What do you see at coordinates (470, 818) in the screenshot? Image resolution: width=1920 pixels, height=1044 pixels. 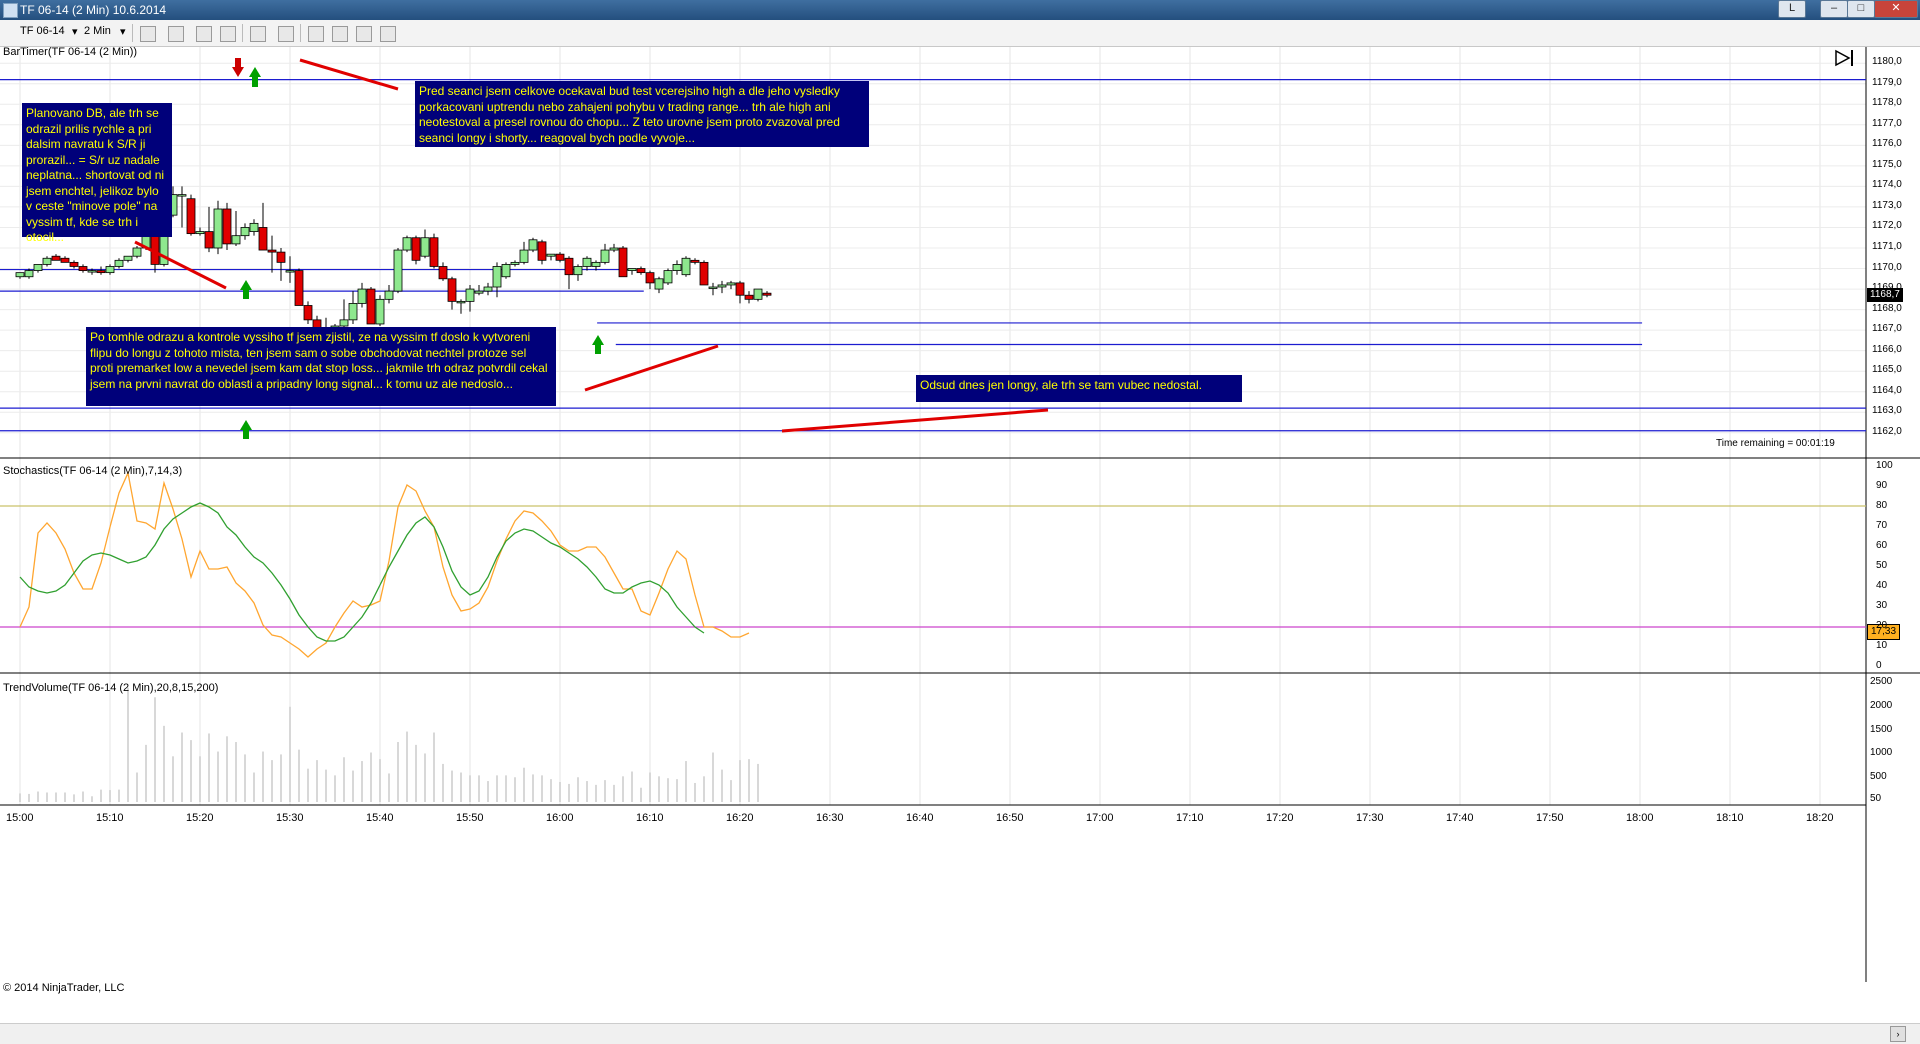 I see `time-axis-label: 15:50` at bounding box center [470, 818].